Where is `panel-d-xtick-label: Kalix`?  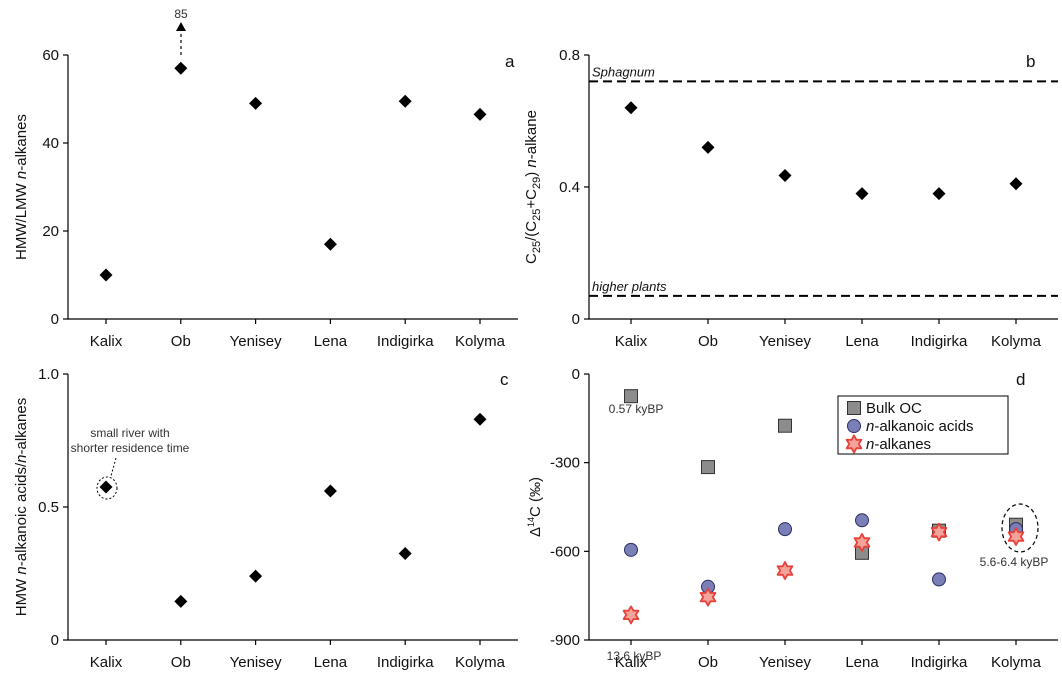 panel-d-xtick-label: Kalix is located at coordinates (631, 662).